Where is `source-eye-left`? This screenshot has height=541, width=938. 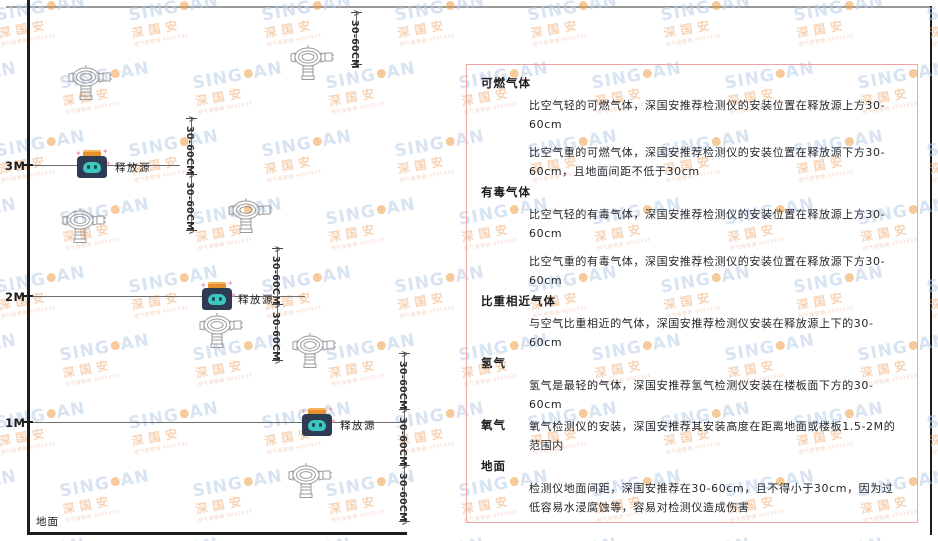
source-eye-left is located at coordinates (88, 167).